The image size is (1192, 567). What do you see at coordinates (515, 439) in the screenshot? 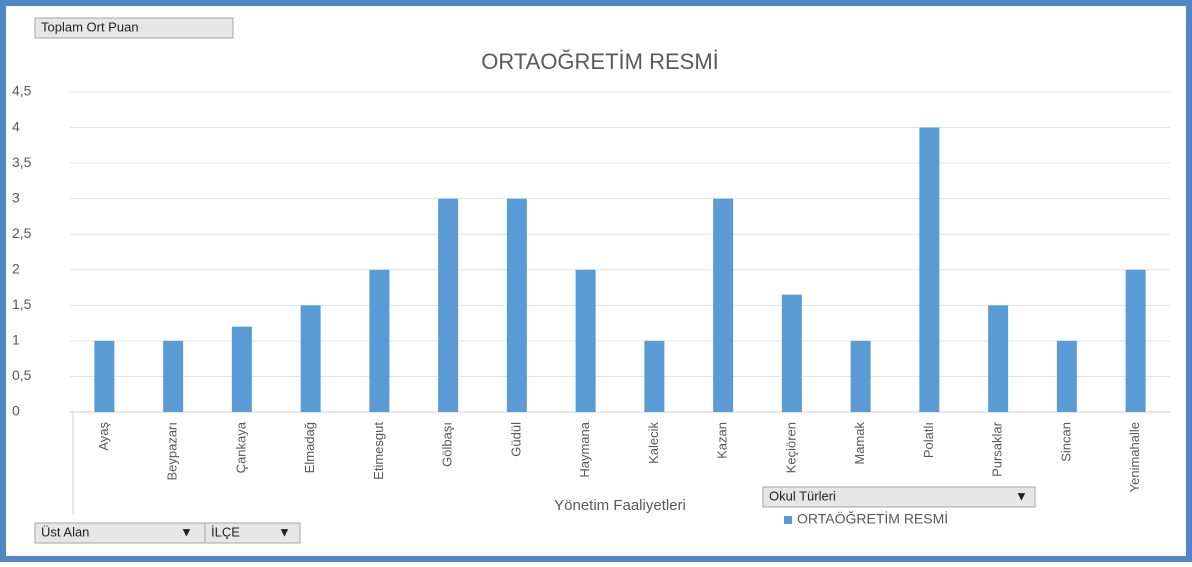
I see `x-tick-label: Güdül` at bounding box center [515, 439].